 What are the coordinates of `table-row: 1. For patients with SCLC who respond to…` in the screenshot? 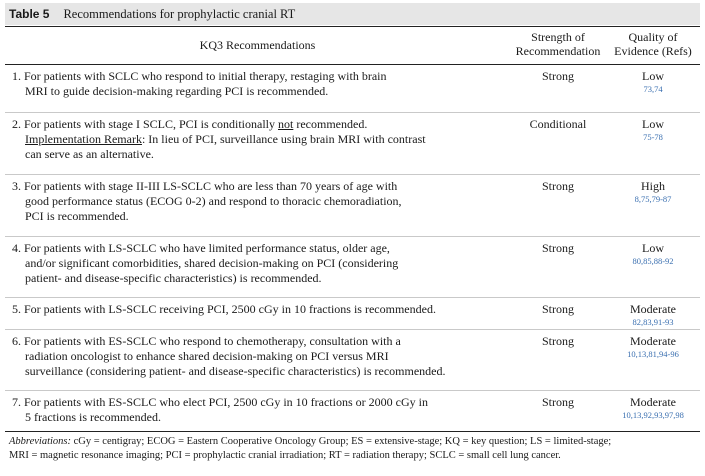 It's located at (352, 89).